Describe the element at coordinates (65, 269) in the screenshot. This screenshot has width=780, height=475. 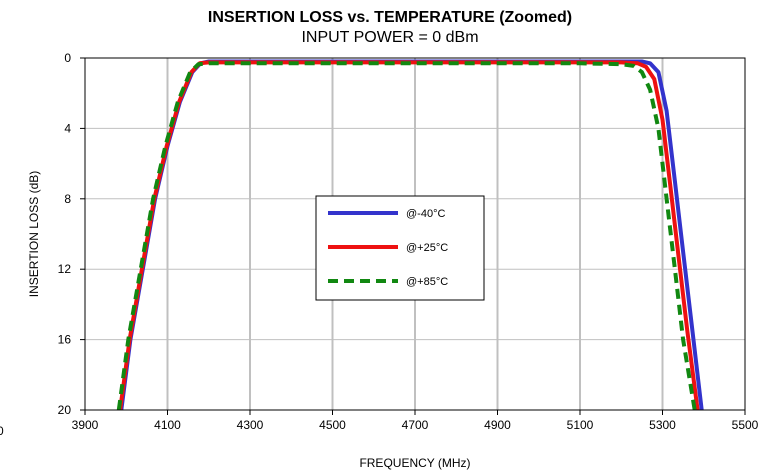
I see `y-tick-label: 12` at that location.